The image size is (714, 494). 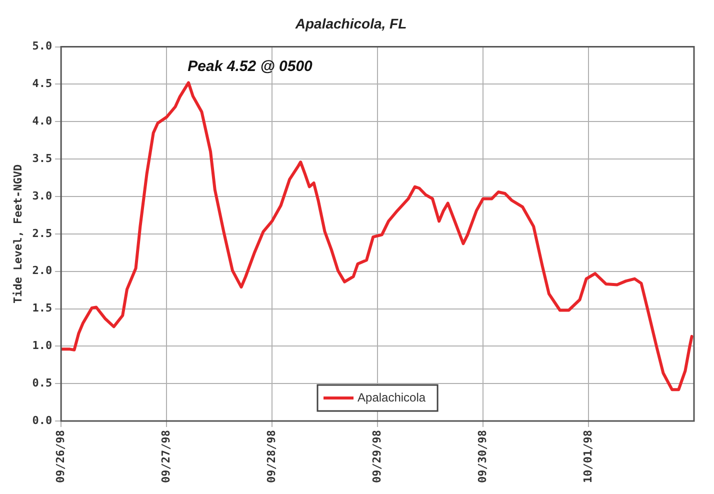 I want to click on y-tick-label: 1.5, so click(x=42, y=308).